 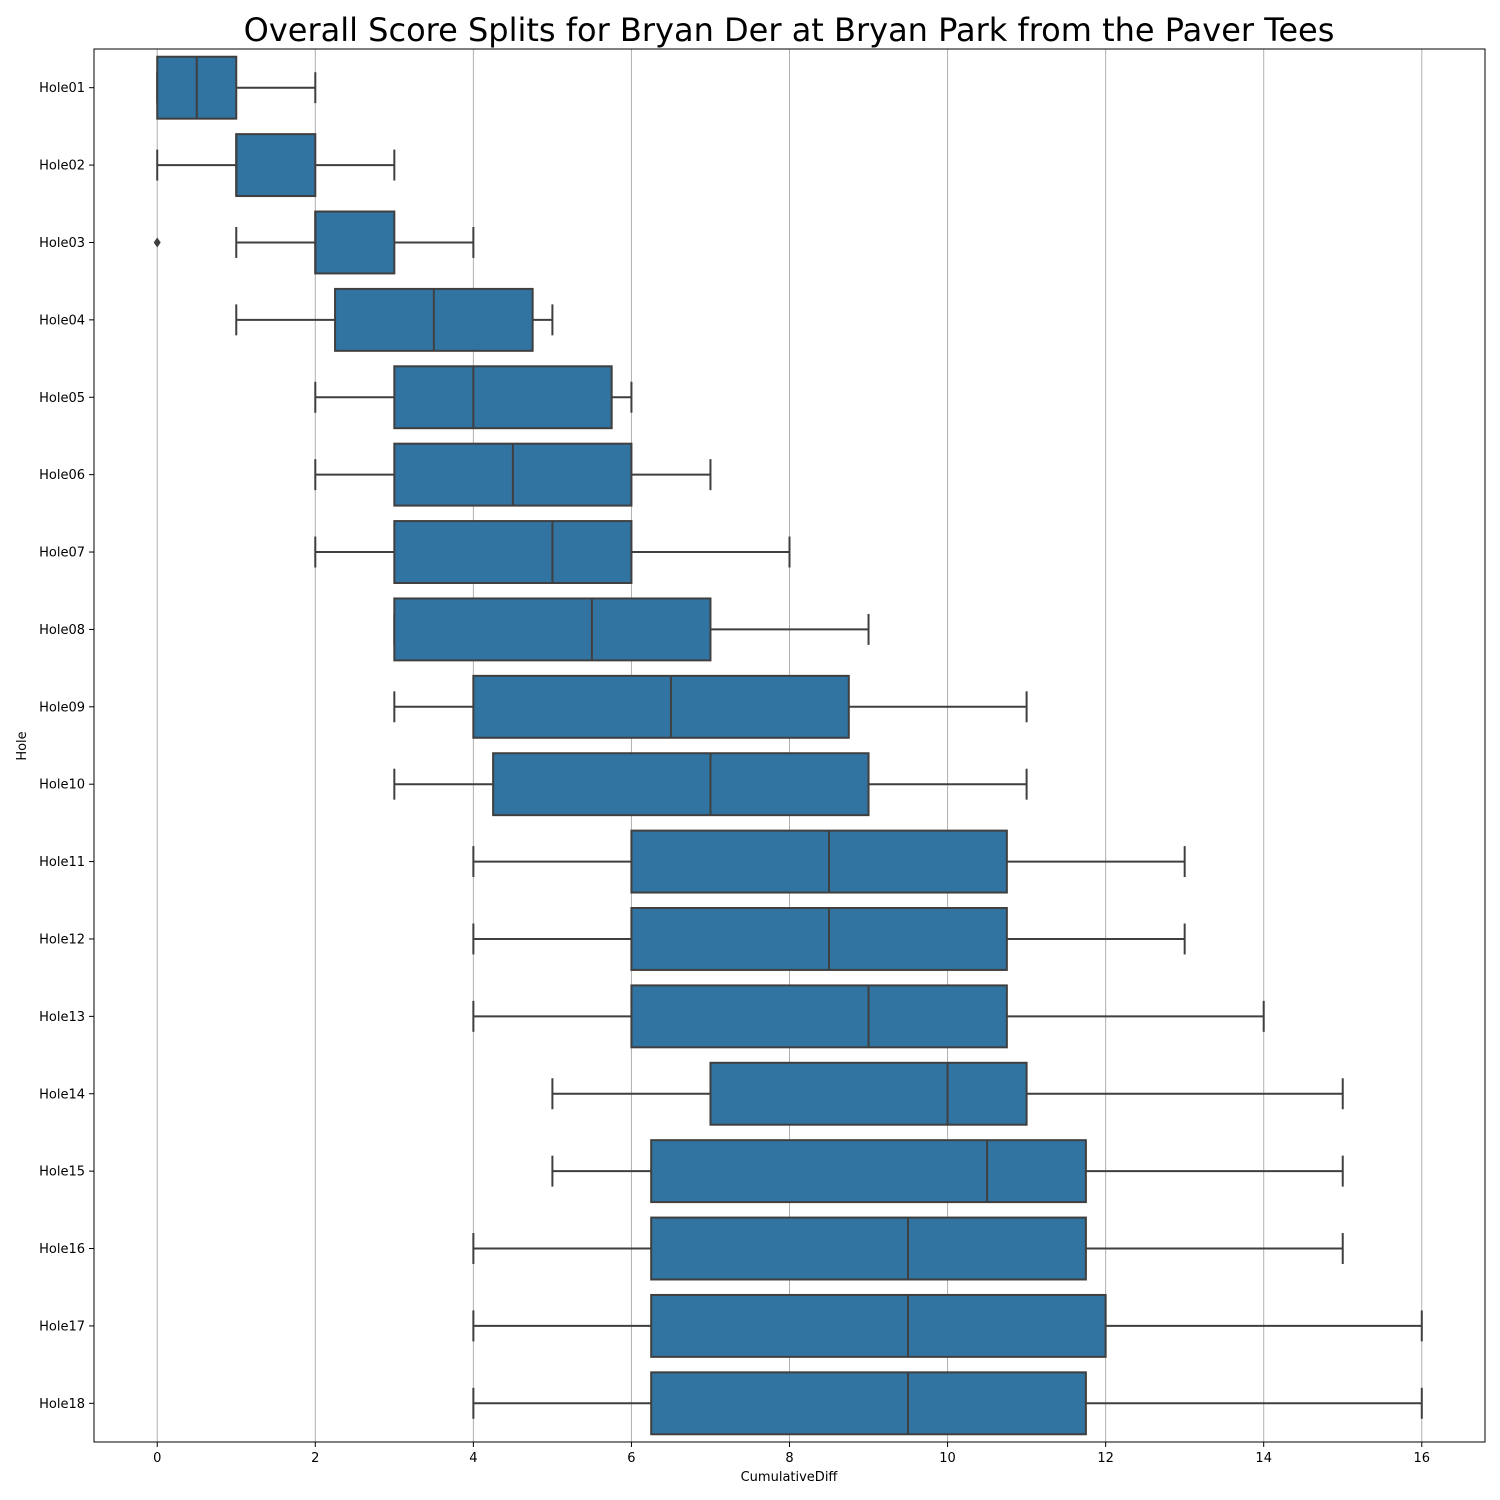 I want to click on box-hole06, so click(x=513, y=474).